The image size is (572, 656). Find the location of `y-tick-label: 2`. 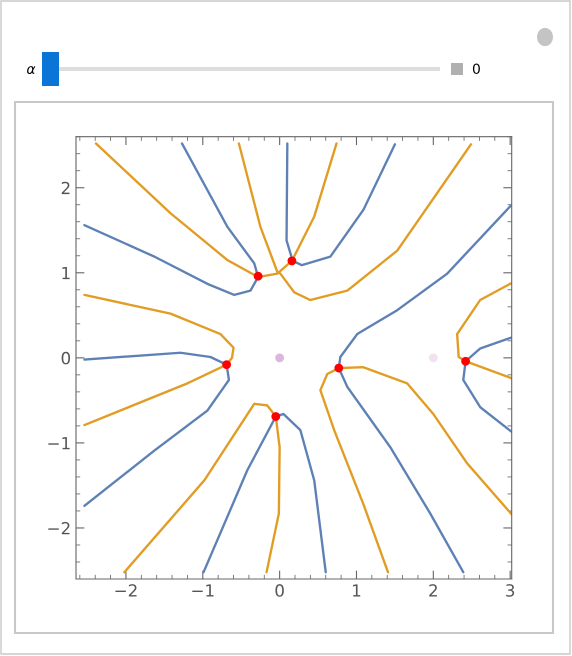

y-tick-label: 2 is located at coordinates (66, 188).